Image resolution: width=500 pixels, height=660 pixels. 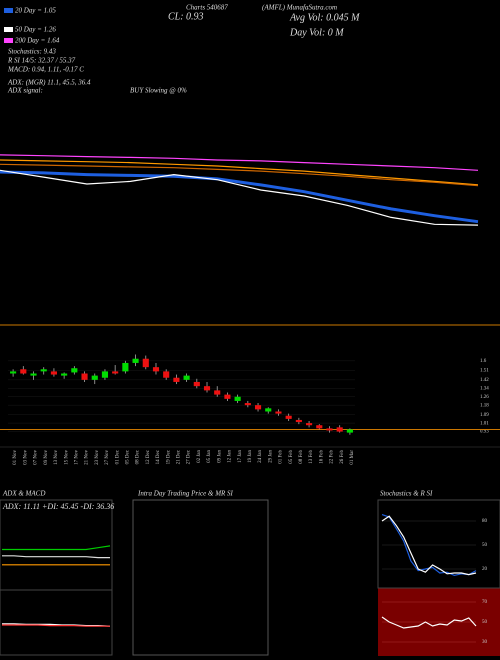 What do you see at coordinates (270, 456) in the screenshot?
I see `x-tick-label: 29 Jan` at bounding box center [270, 456].